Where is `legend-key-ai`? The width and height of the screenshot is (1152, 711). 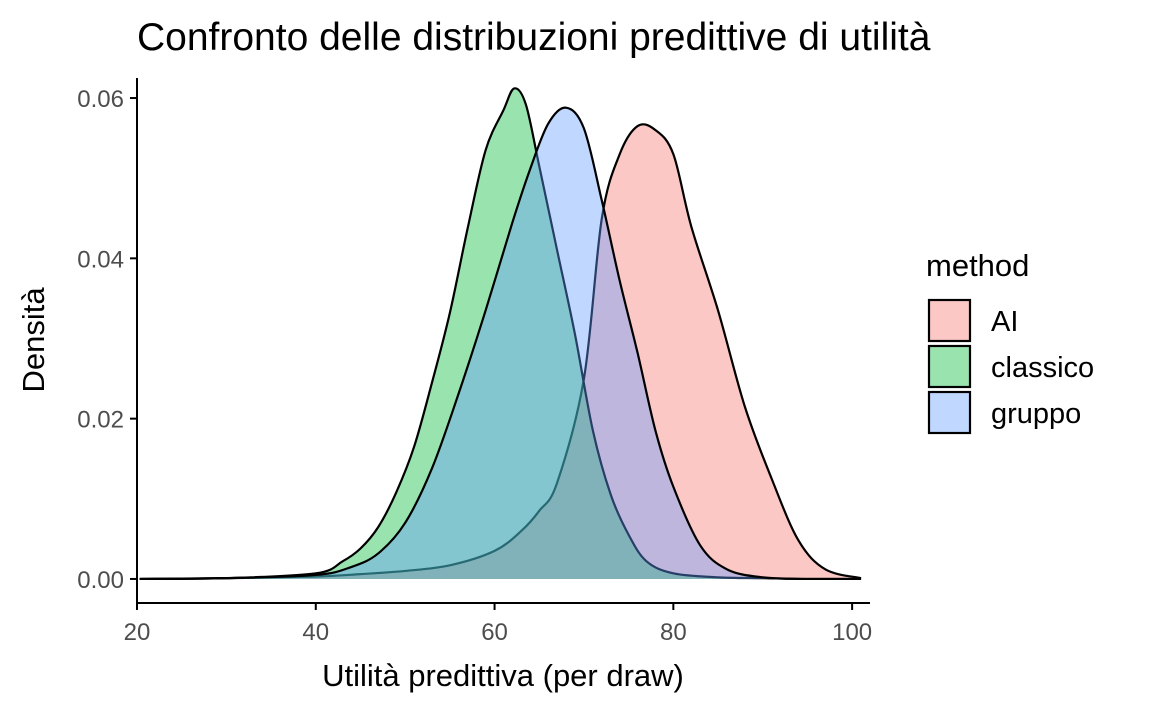
legend-key-ai is located at coordinates (949, 320).